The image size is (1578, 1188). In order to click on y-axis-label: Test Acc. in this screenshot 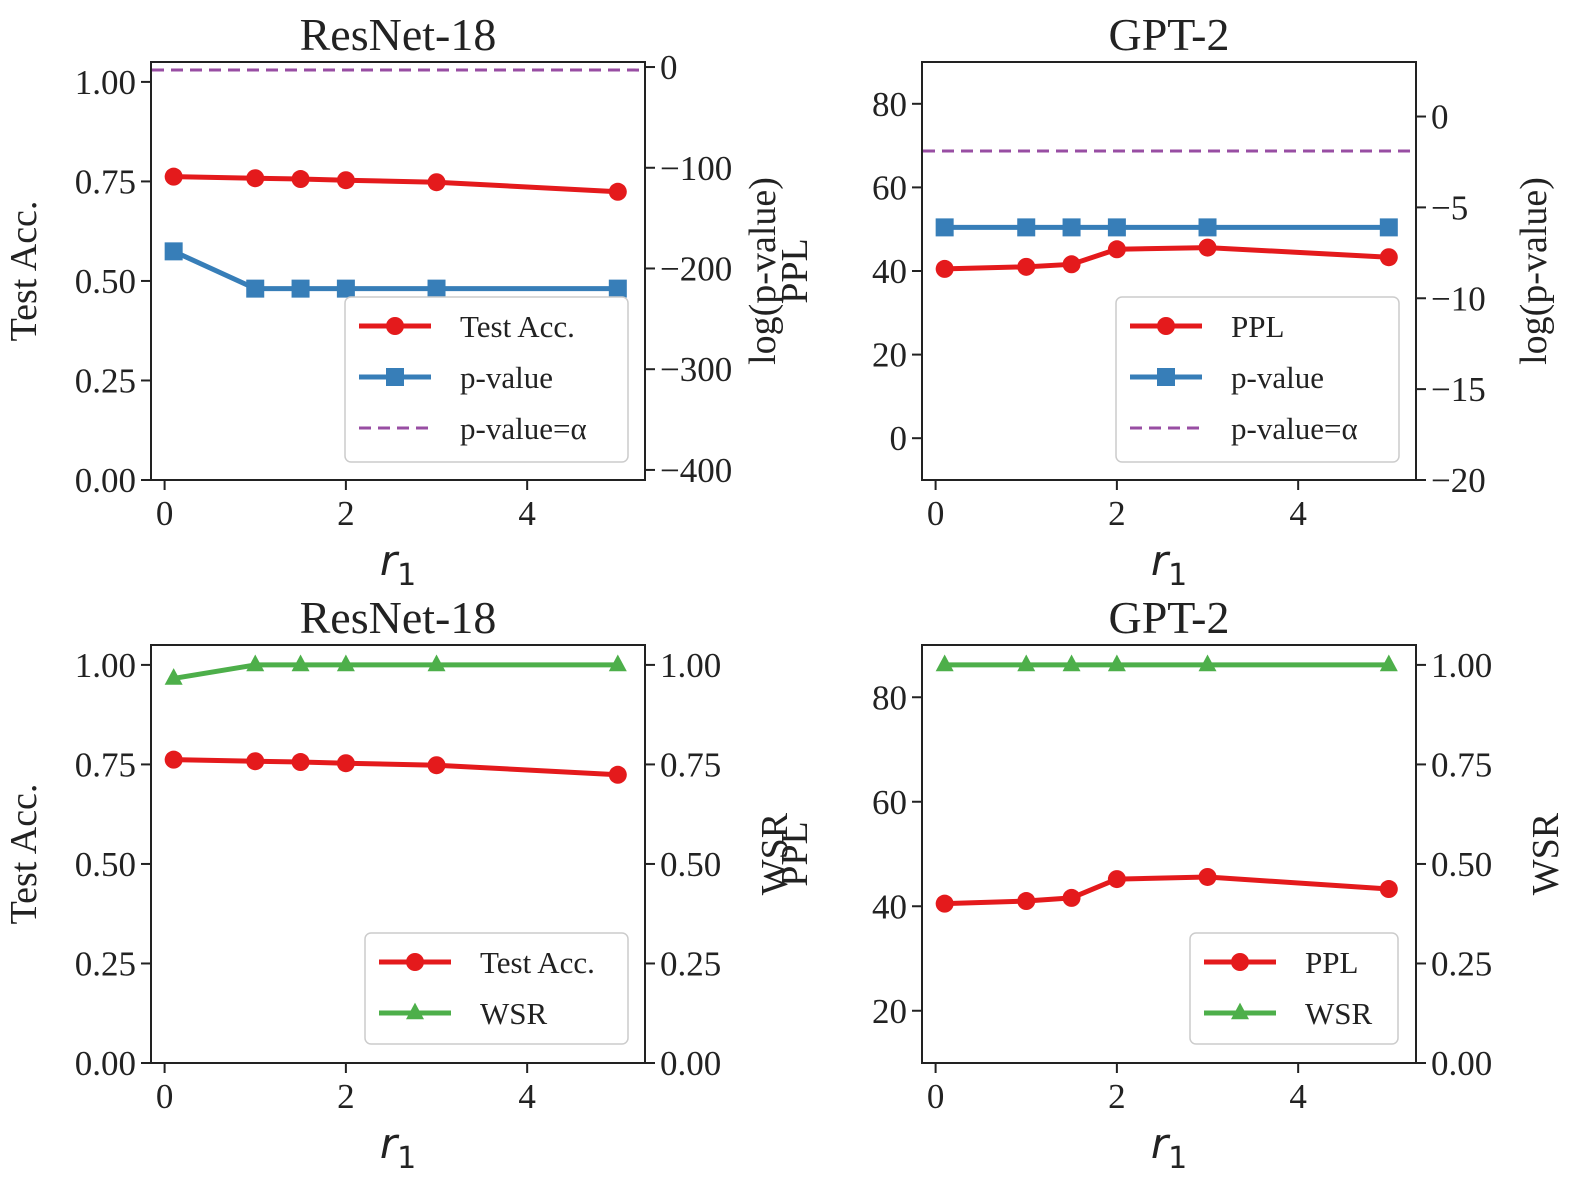, I will do `click(24, 854)`.